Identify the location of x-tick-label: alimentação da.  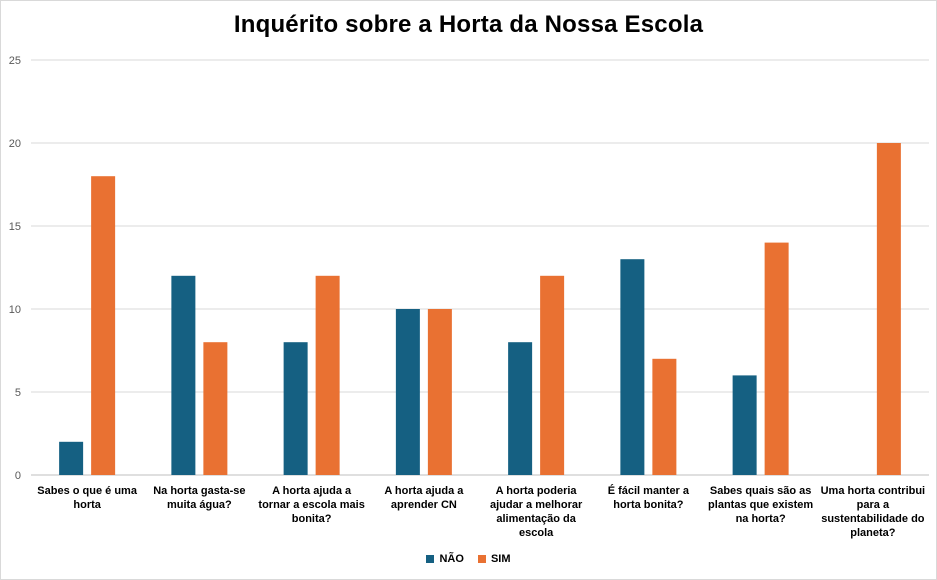
(536, 519).